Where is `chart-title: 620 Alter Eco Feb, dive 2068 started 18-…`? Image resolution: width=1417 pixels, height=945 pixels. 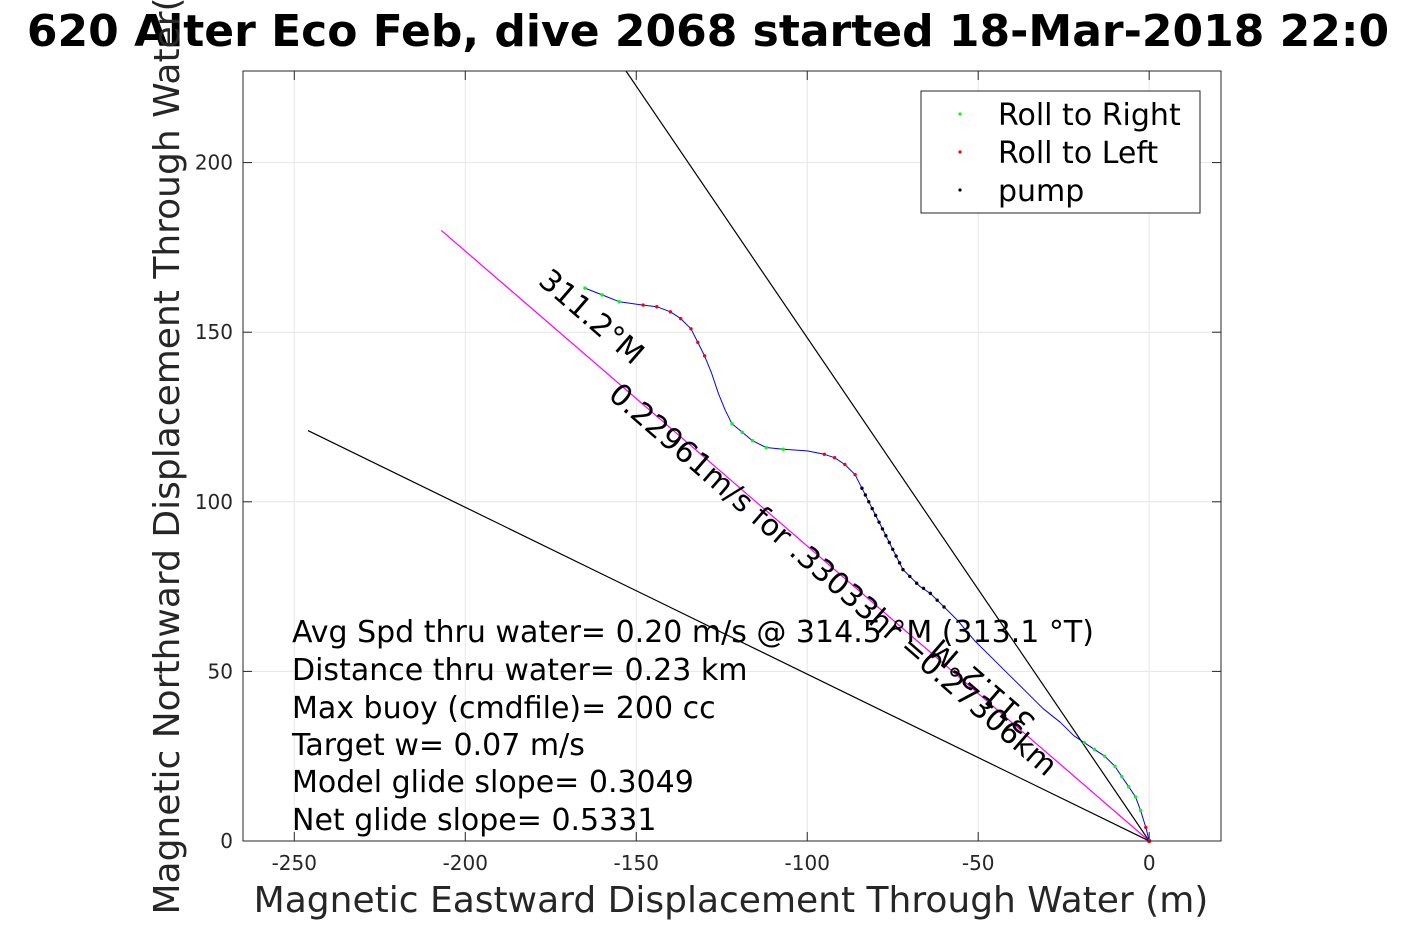 chart-title: 620 Alter Eco Feb, dive 2068 started 18-… is located at coordinates (708, 31).